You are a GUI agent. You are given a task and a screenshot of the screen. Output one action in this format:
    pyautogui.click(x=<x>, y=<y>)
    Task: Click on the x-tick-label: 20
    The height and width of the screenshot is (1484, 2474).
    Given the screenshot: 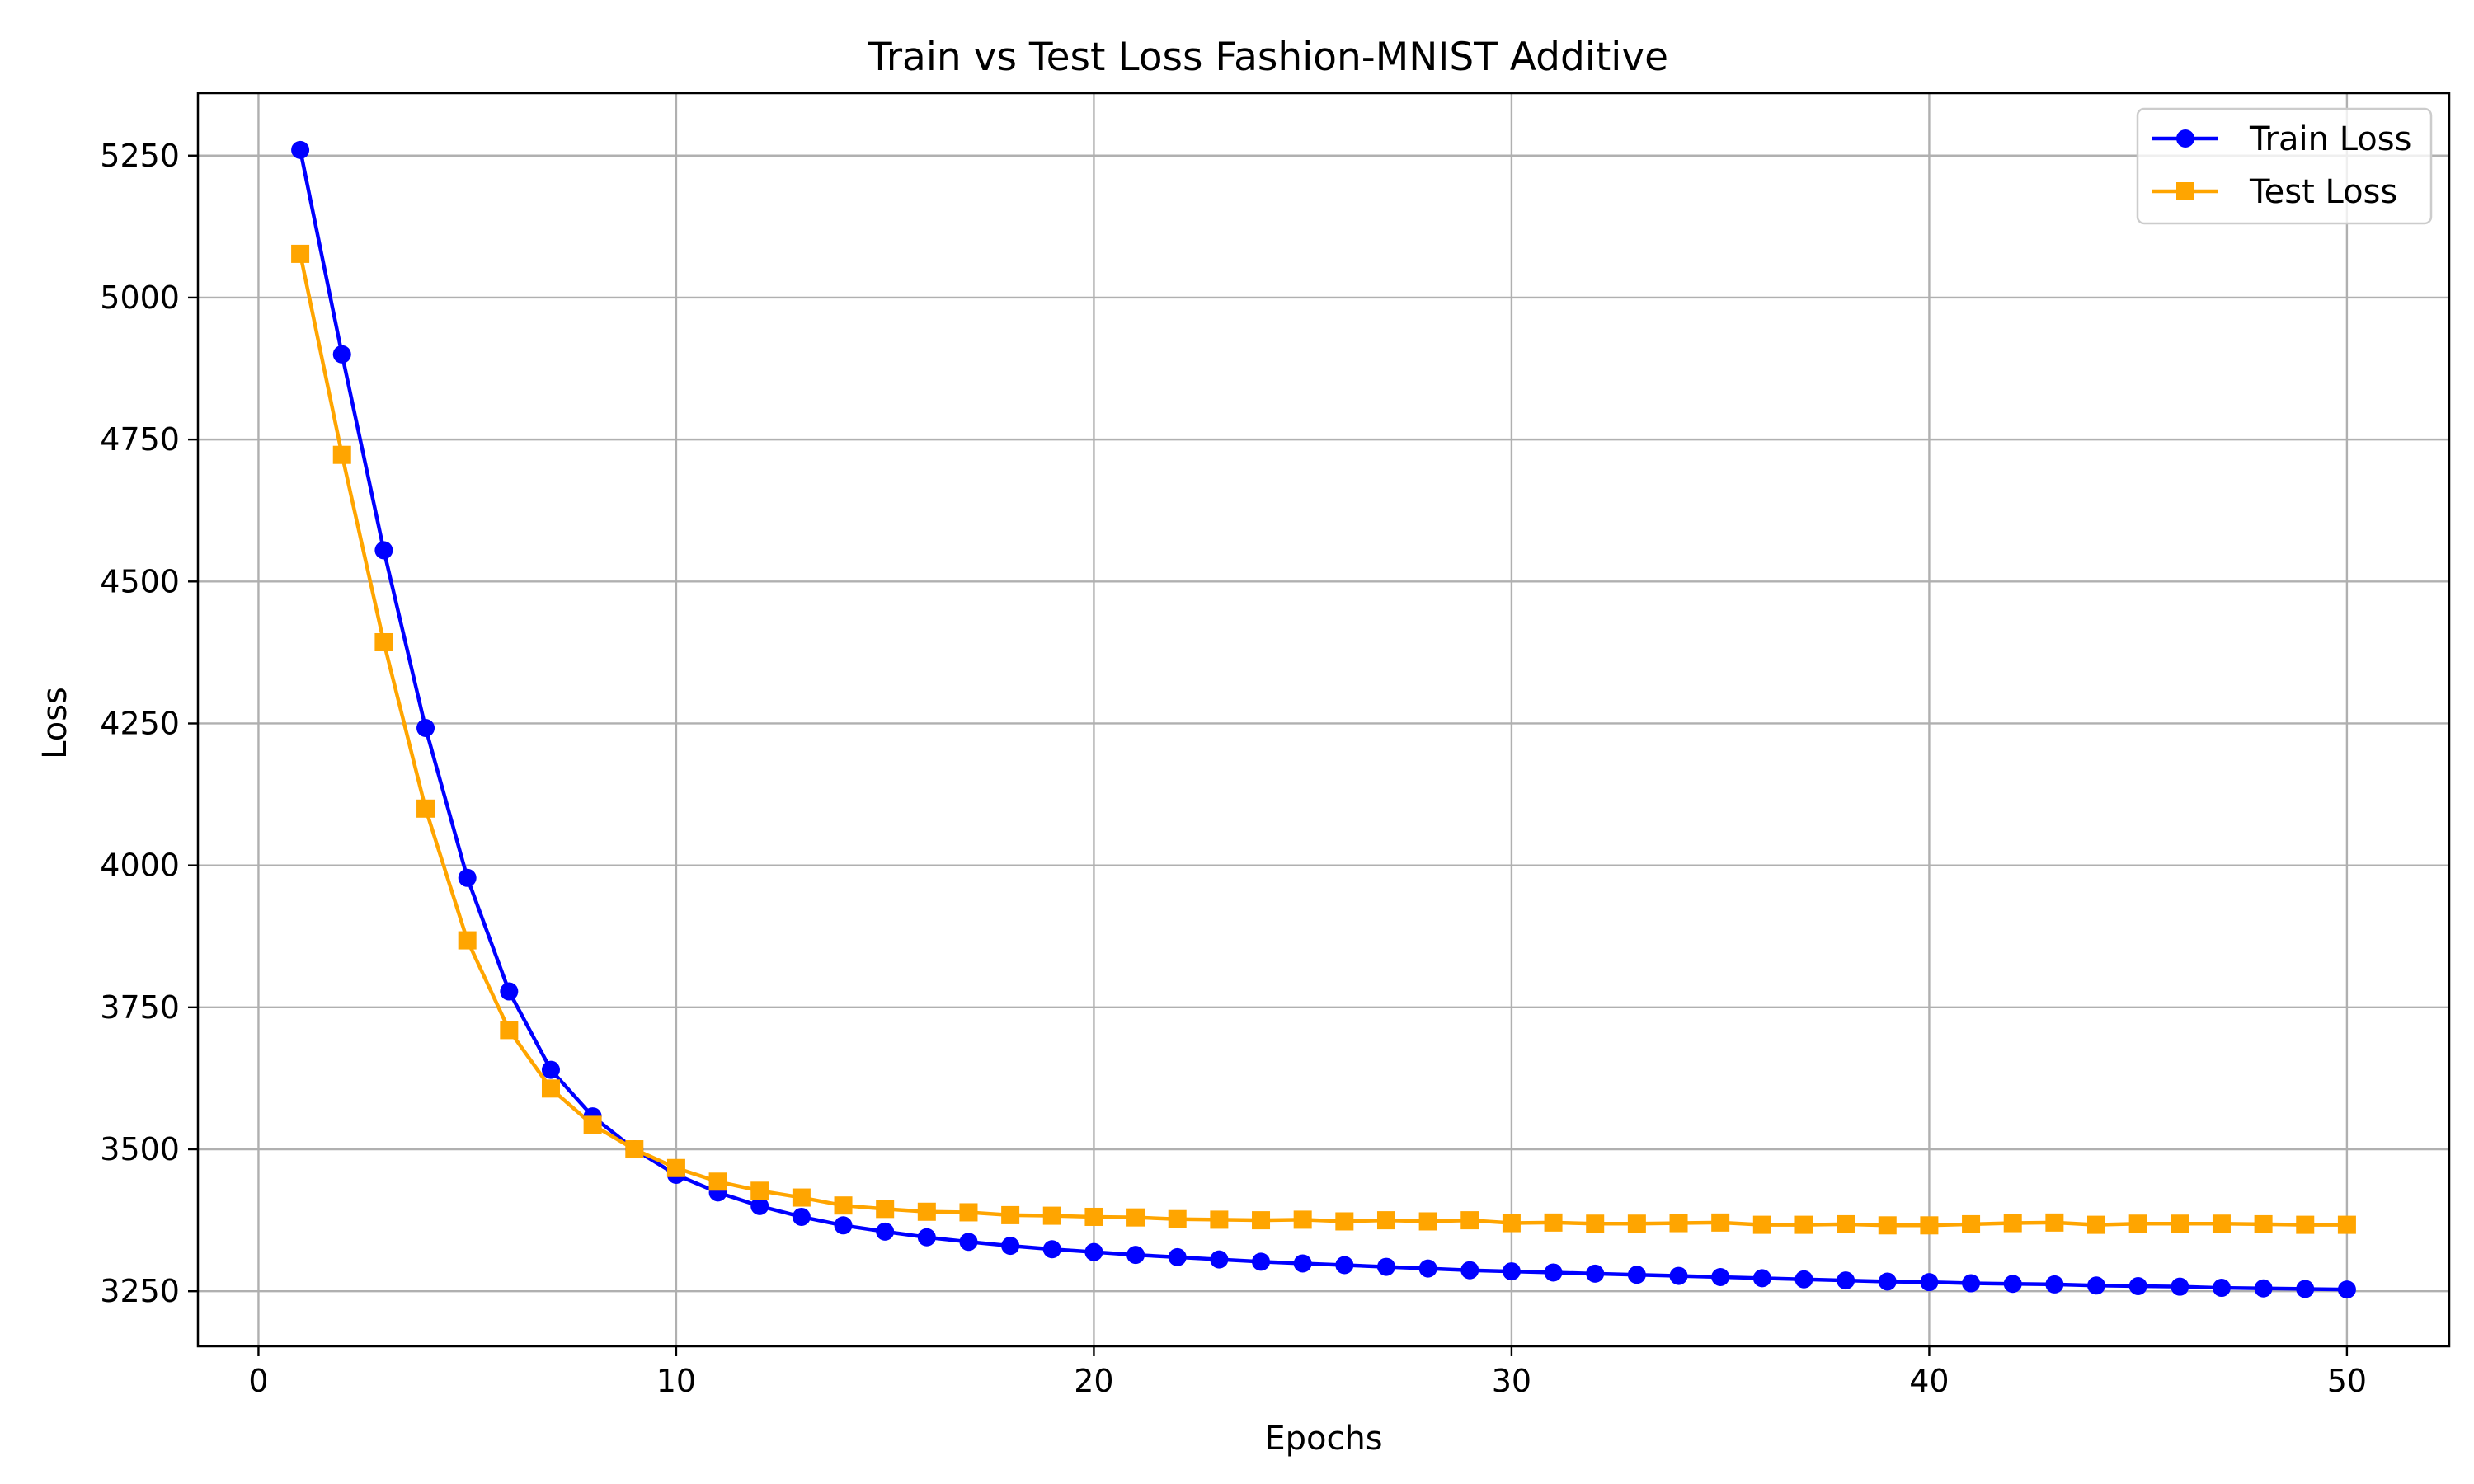 What is the action you would take?
    pyautogui.click(x=1093, y=1381)
    